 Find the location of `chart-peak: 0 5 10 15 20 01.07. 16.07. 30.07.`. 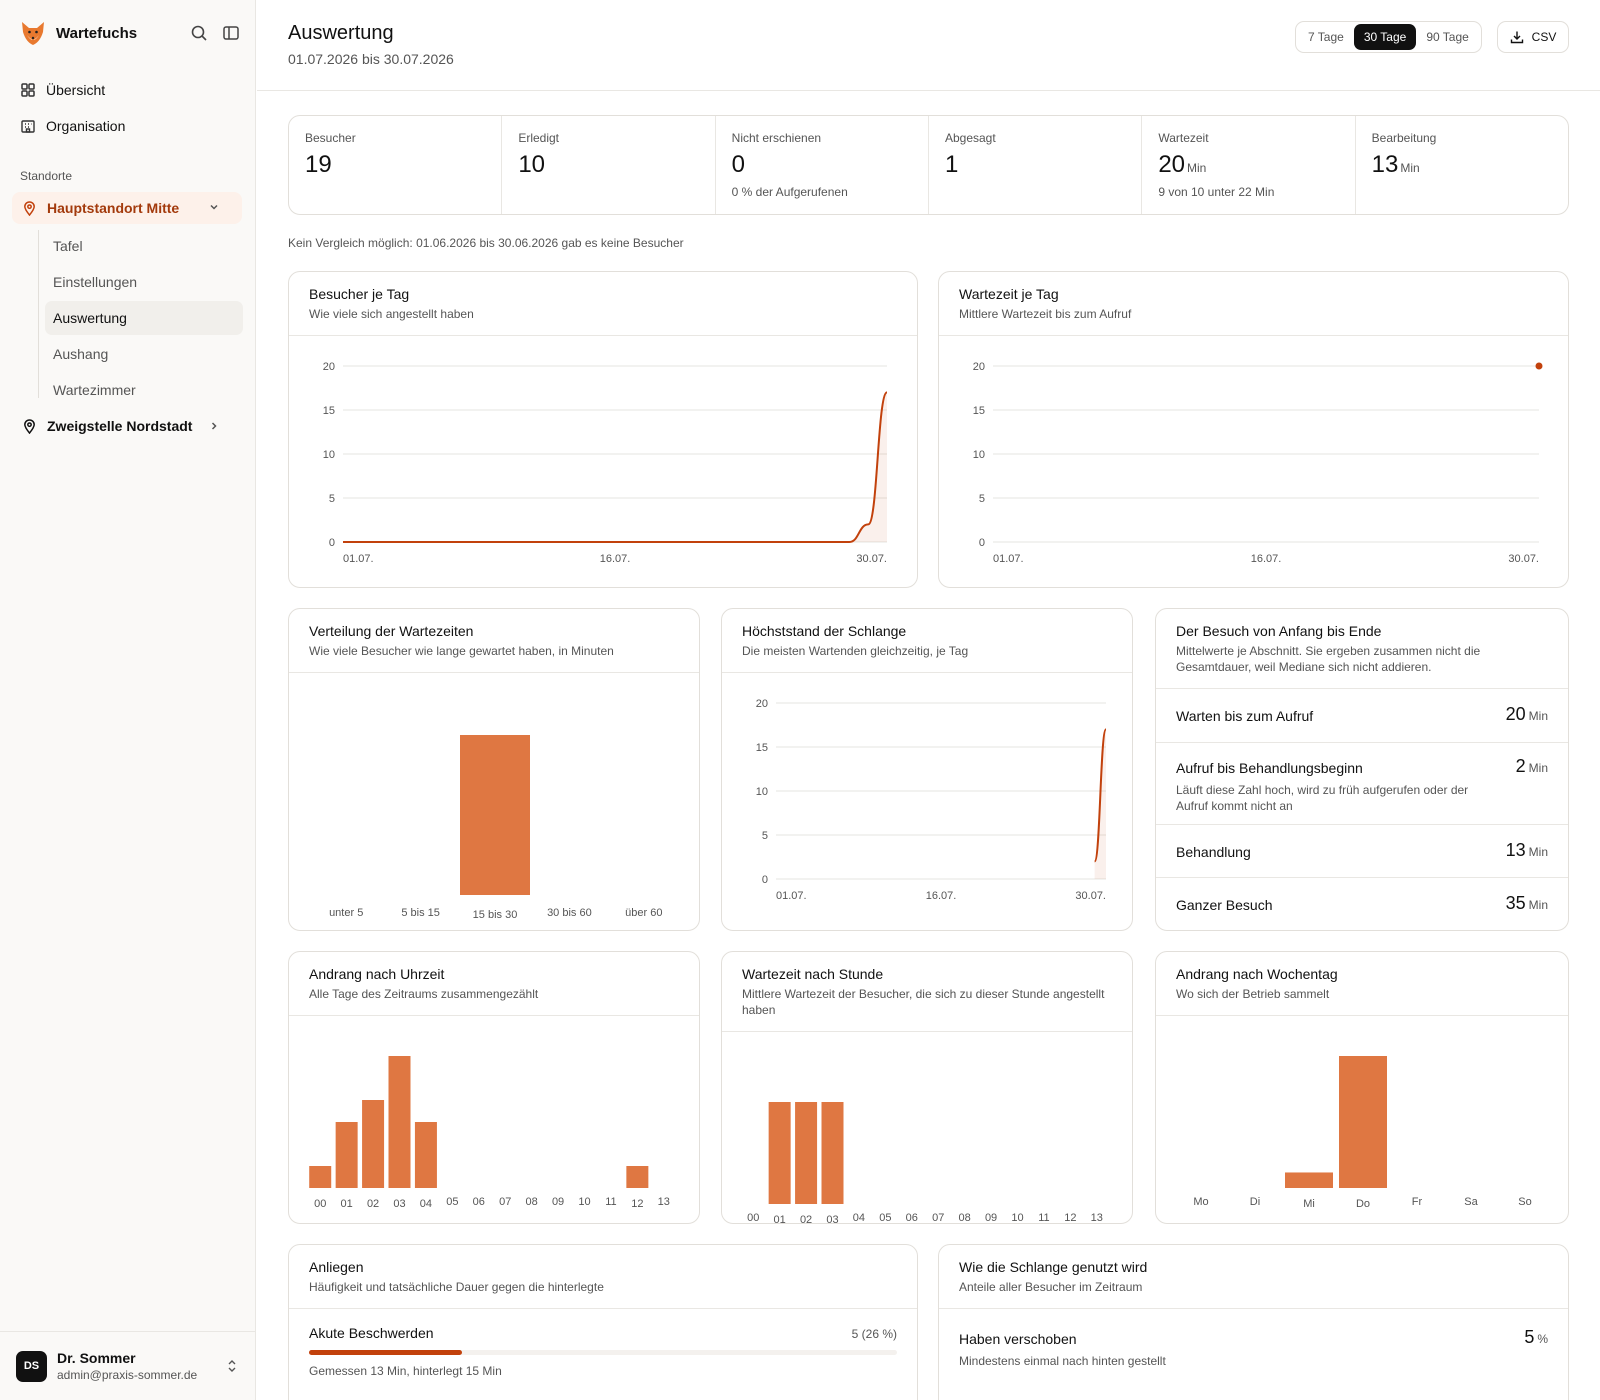

chart-peak: 0 5 10 15 20 01.07. 16.07. 30.07. is located at coordinates (931, 800).